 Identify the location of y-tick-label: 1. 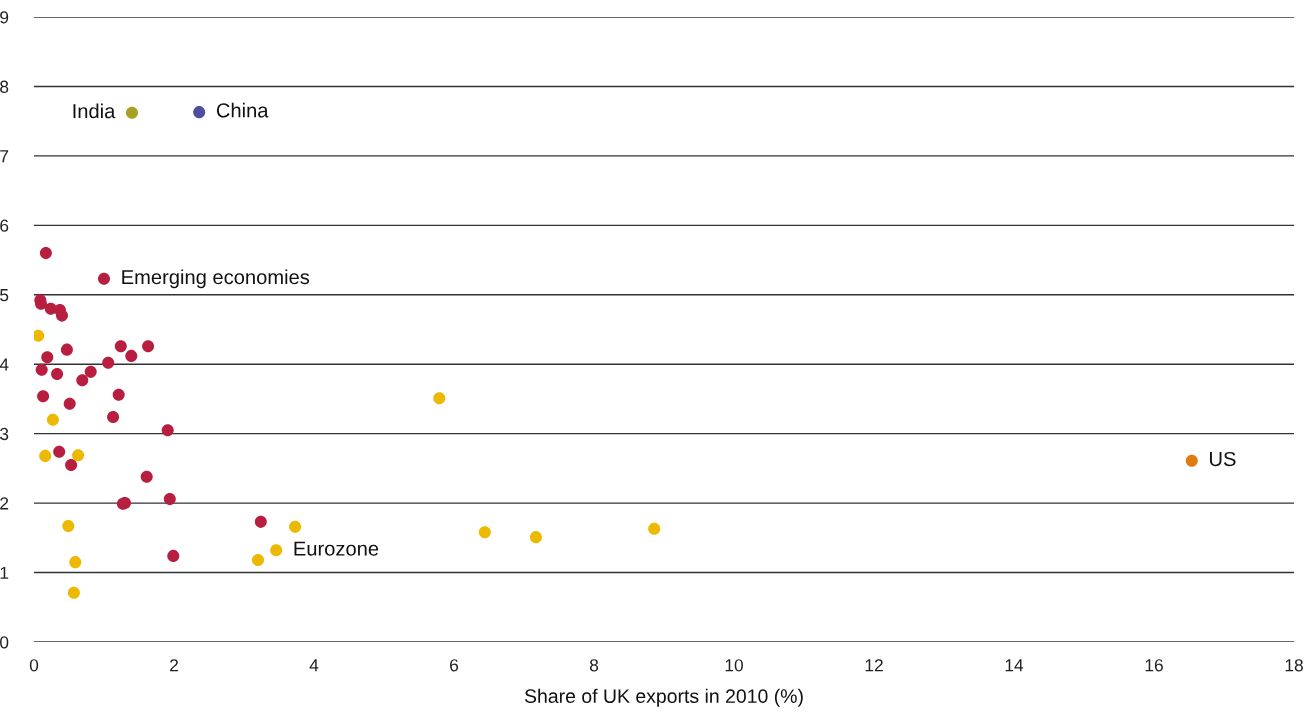
(4, 572).